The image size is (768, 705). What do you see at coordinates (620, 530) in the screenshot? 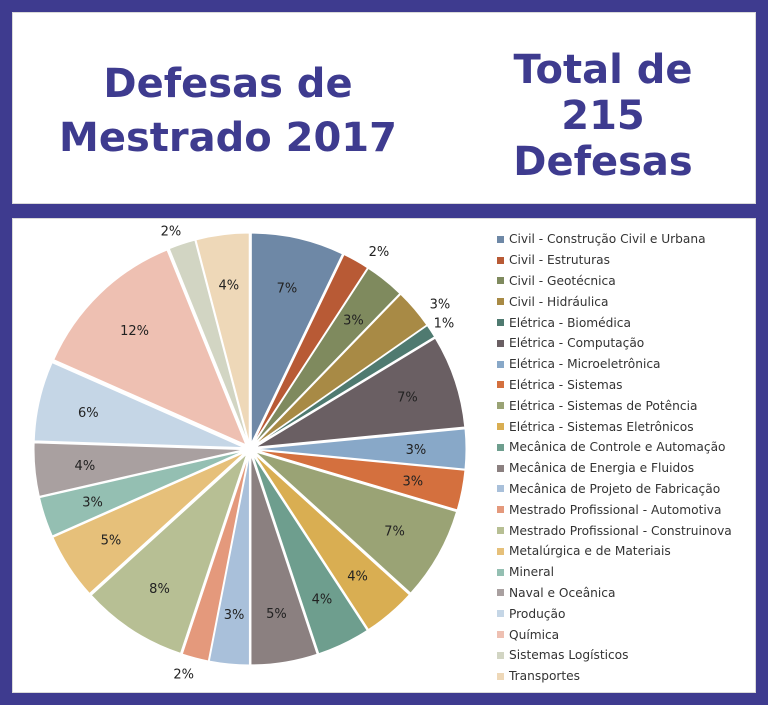
I see `legend-label: Mestrado Profissional - Construinova` at bounding box center [620, 530].